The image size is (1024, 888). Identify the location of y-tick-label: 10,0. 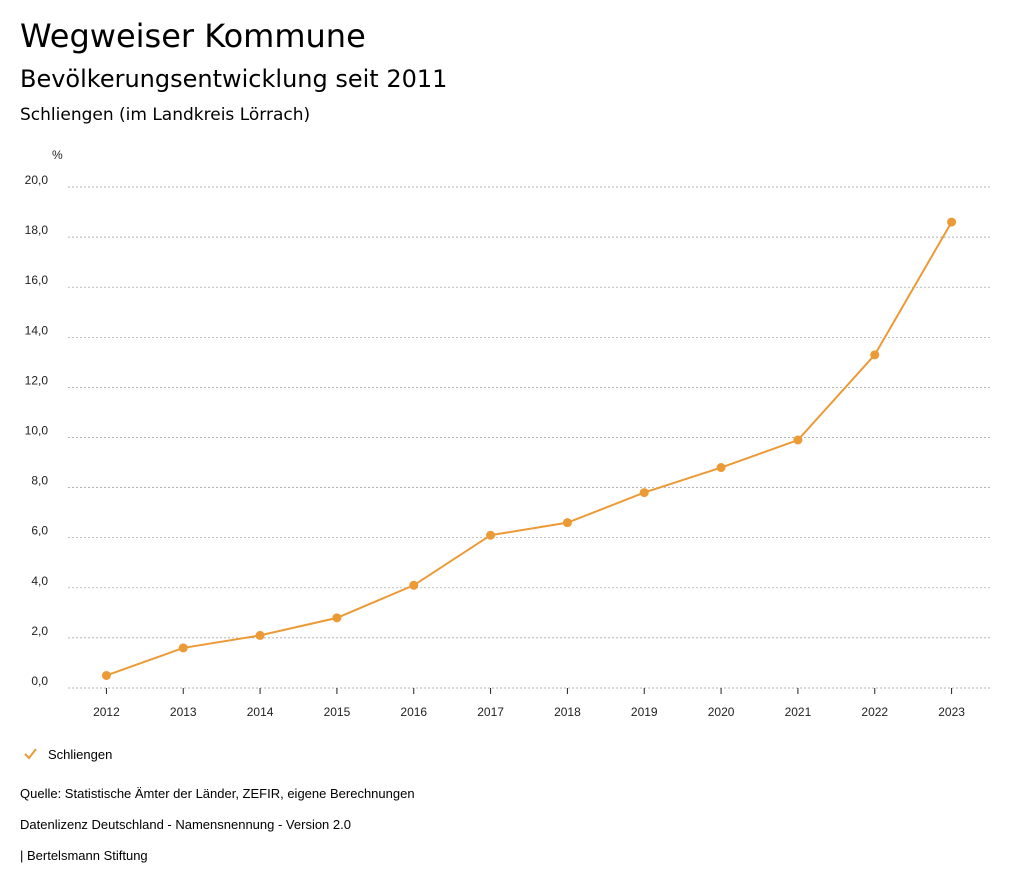
(37, 431).